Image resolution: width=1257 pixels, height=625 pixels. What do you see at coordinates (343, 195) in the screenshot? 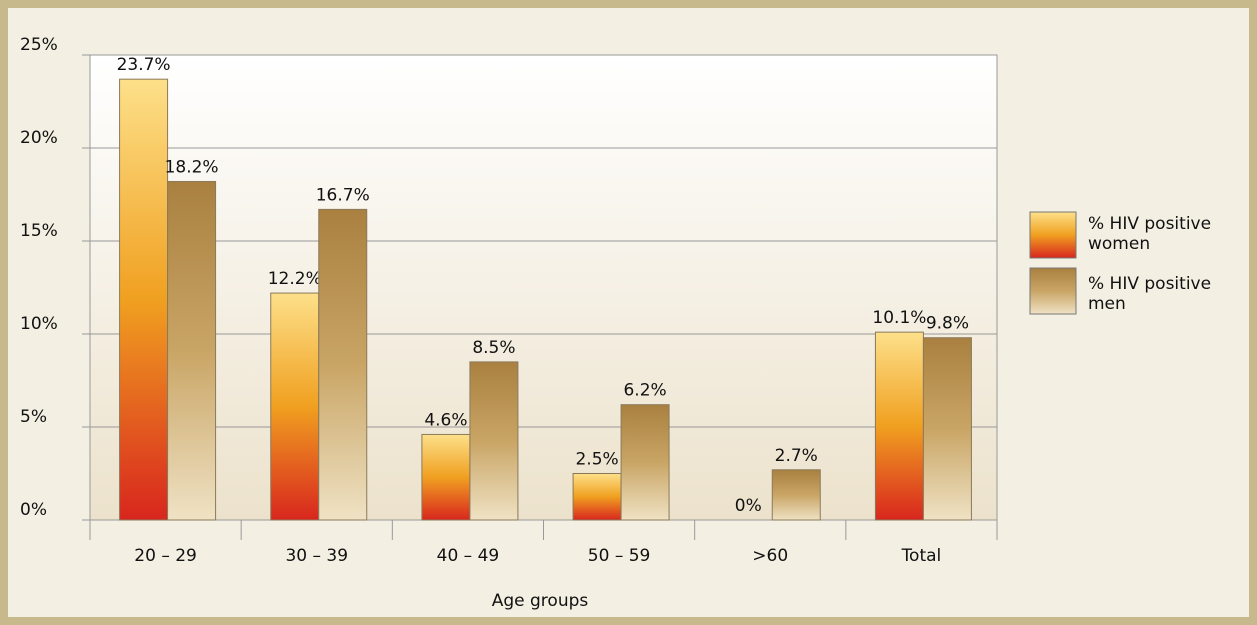
I see `data-label: 16.7%` at bounding box center [343, 195].